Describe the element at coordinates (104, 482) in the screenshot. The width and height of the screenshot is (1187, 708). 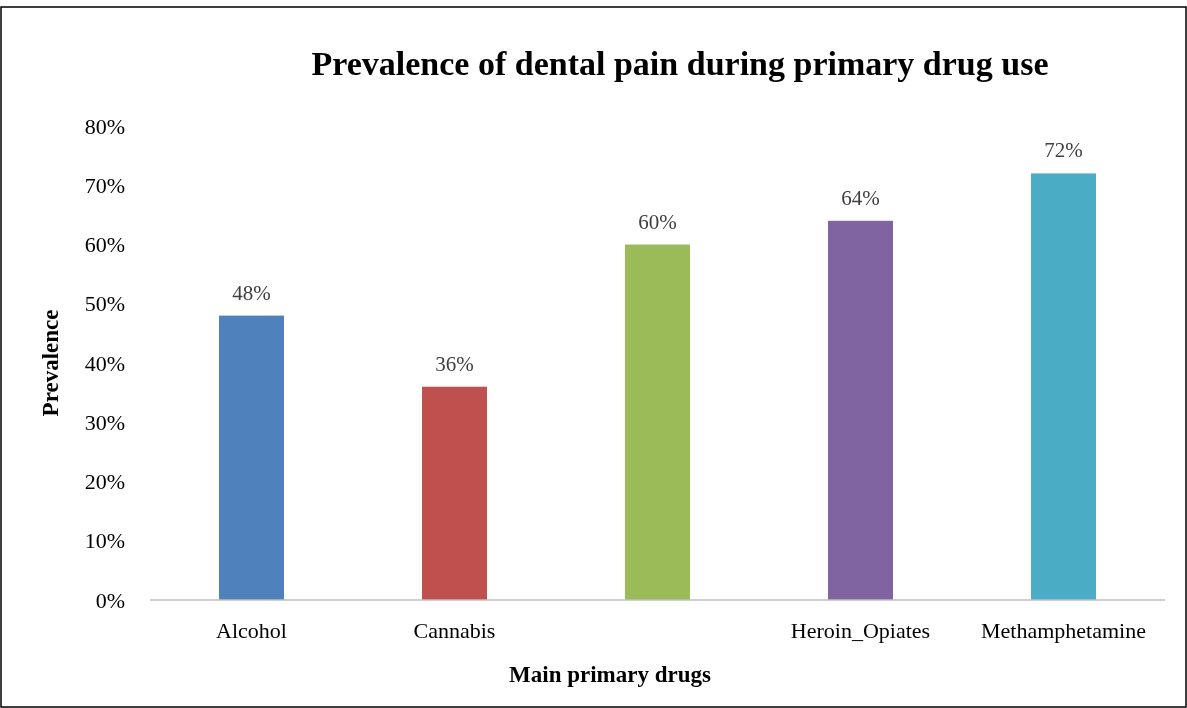
I see `y-tick-label: 20%` at that location.